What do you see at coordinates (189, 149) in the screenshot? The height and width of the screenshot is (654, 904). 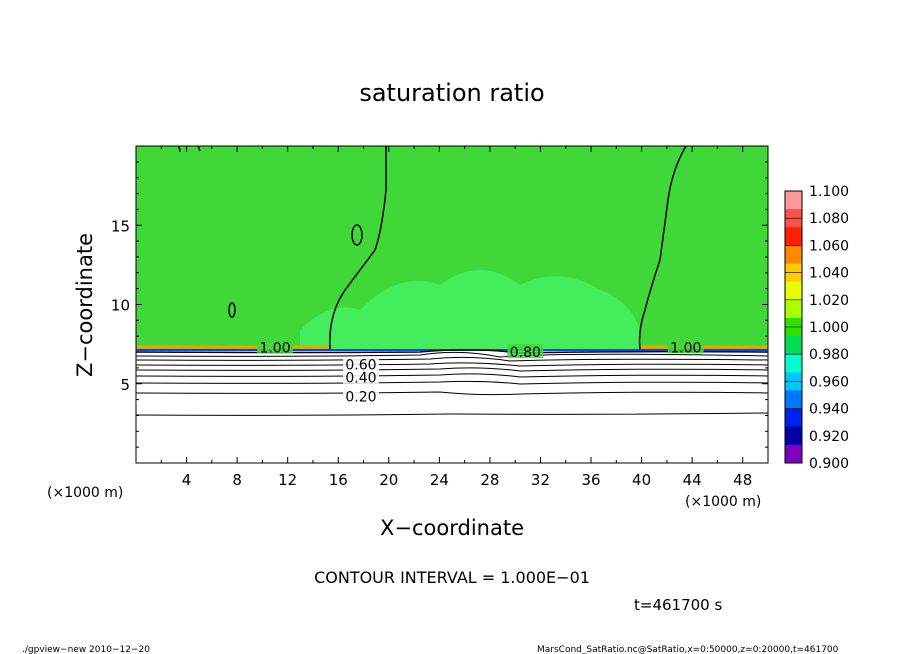 I see `contour-tick` at bounding box center [189, 149].